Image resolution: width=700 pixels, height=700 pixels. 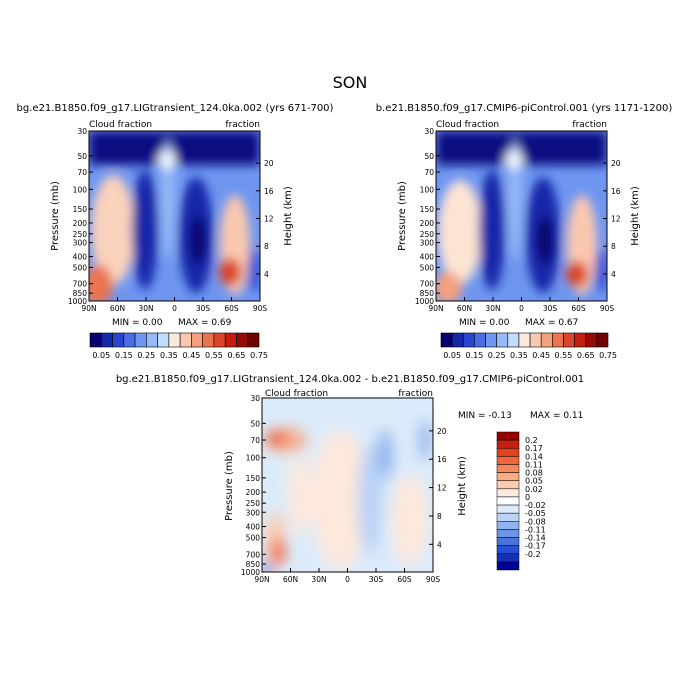 What do you see at coordinates (462, 486) in the screenshot?
I see `panel-3-ylabel-right: Height (km)` at bounding box center [462, 486].